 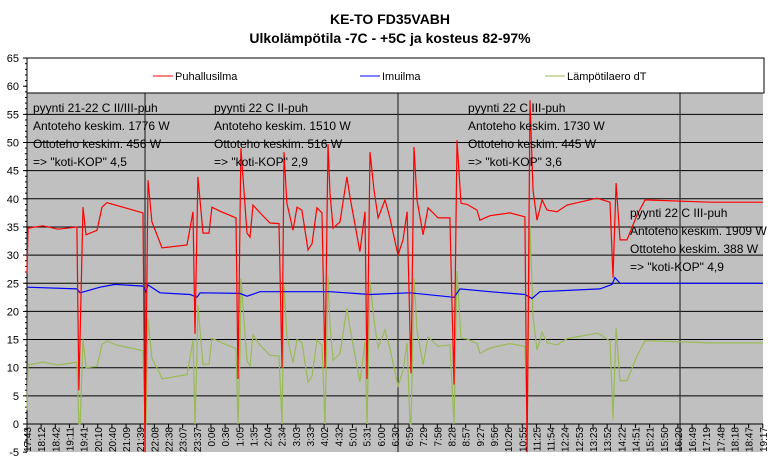 What do you see at coordinates (390, 19) in the screenshot?
I see `chart-title: KE-TO FD35VABH` at bounding box center [390, 19].